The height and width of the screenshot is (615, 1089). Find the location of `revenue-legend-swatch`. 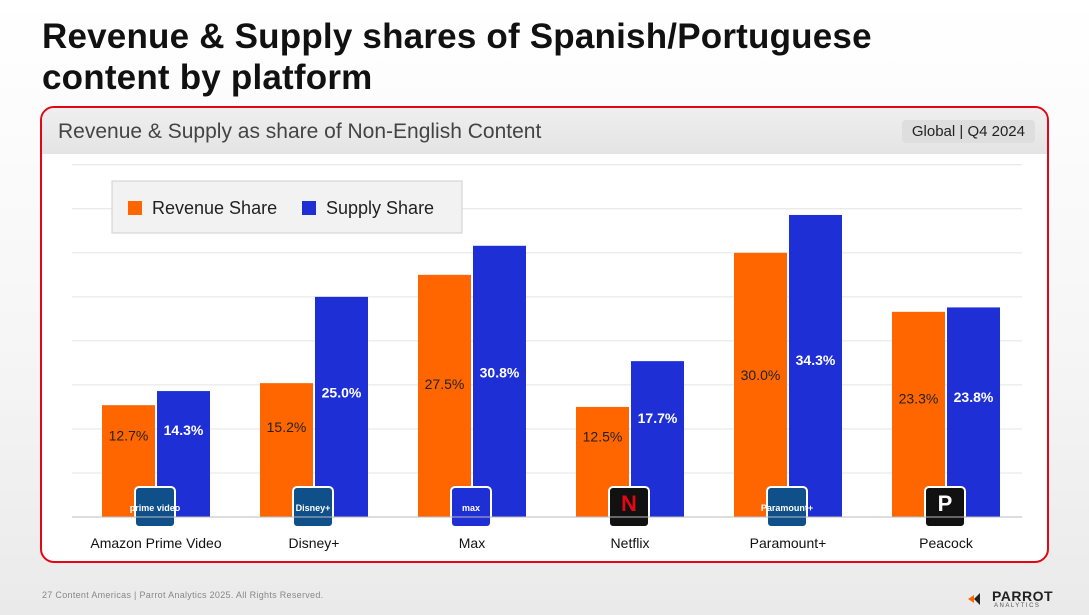

revenue-legend-swatch is located at coordinates (135, 208).